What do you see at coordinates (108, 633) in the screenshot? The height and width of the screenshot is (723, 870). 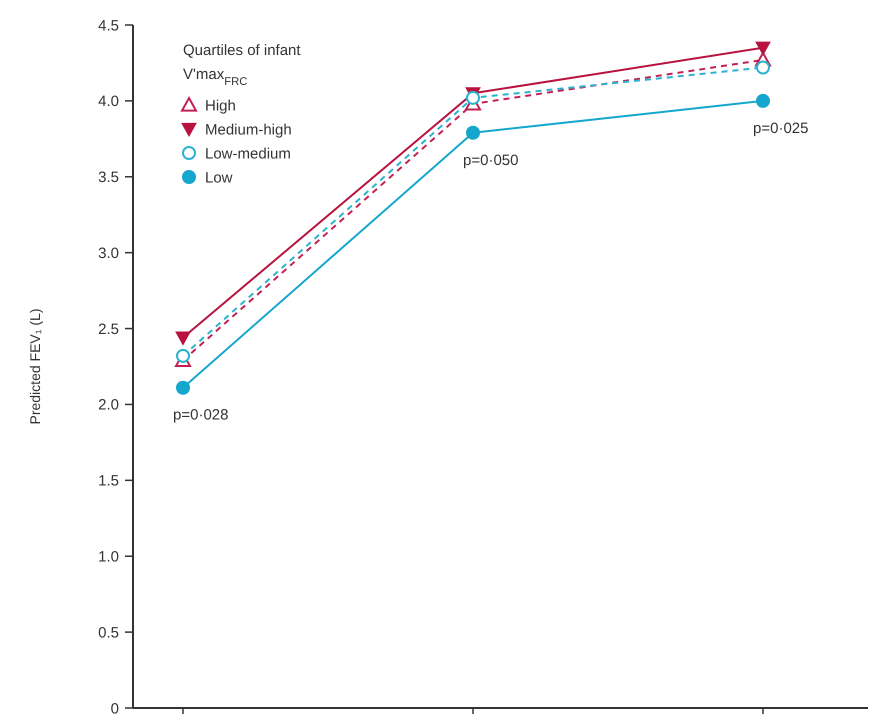 I see `y-tick-label: 0.5` at bounding box center [108, 633].